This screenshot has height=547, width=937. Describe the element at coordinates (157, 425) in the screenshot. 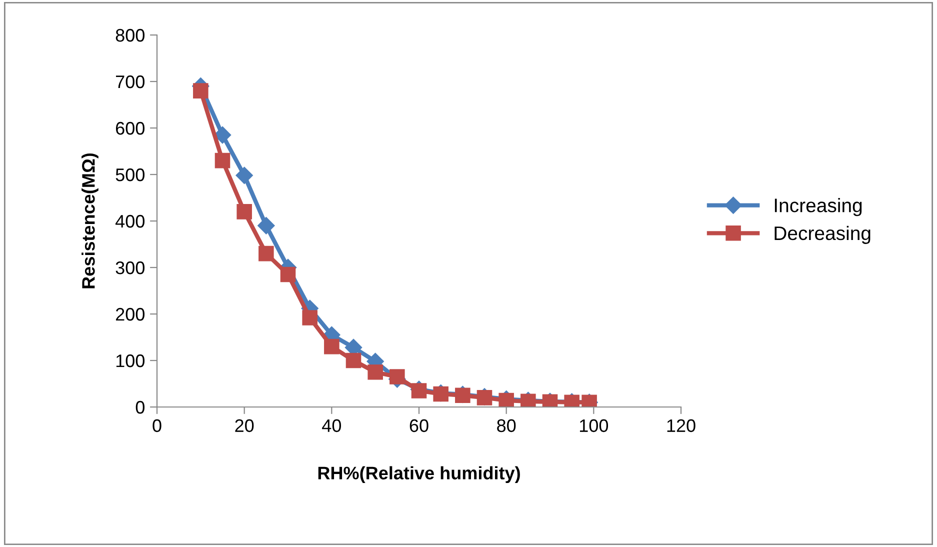

I see `x-tick-label: 0` at that location.